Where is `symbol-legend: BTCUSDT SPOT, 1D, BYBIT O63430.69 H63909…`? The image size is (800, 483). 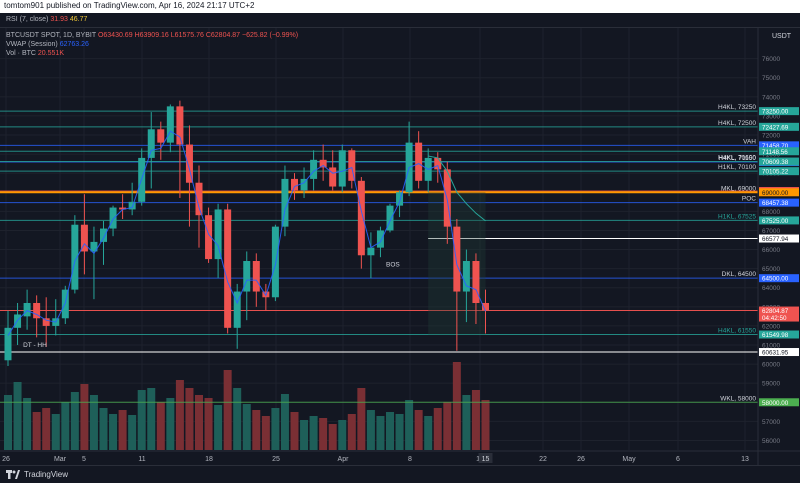
symbol-legend: BTCUSDT SPOT, 1D, BYBIT O63430.69 H63909… is located at coordinates (152, 35).